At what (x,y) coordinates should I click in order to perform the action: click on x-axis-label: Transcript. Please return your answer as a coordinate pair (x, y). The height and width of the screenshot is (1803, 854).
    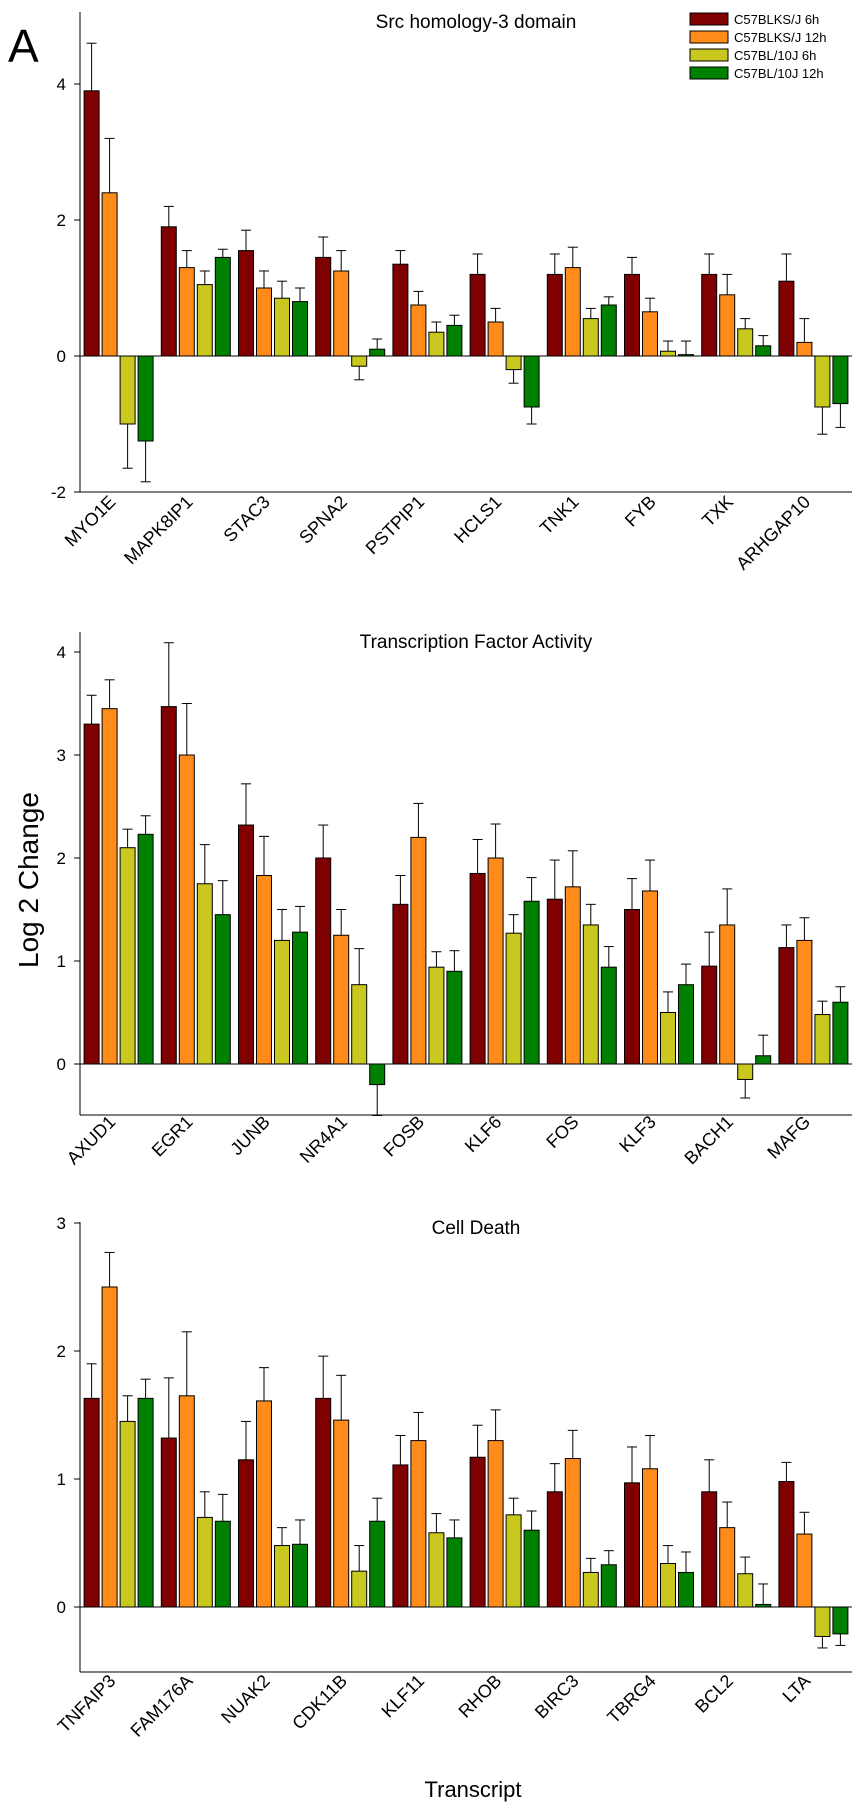
    Looking at the image, I should click on (473, 1789).